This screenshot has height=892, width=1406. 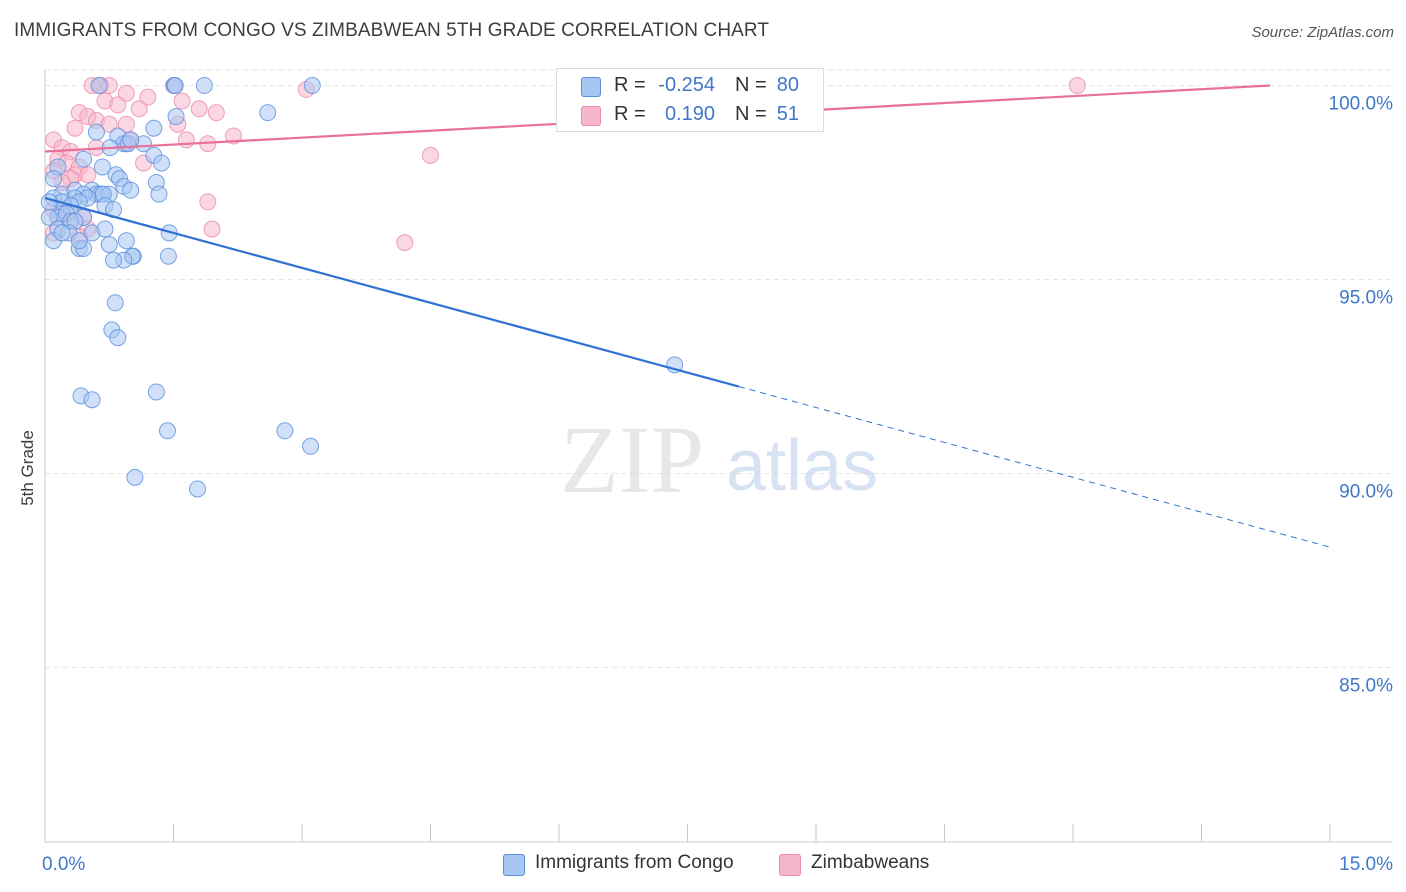 I want to click on x-tick-label-max: 15.0%, so click(x=1366, y=864).